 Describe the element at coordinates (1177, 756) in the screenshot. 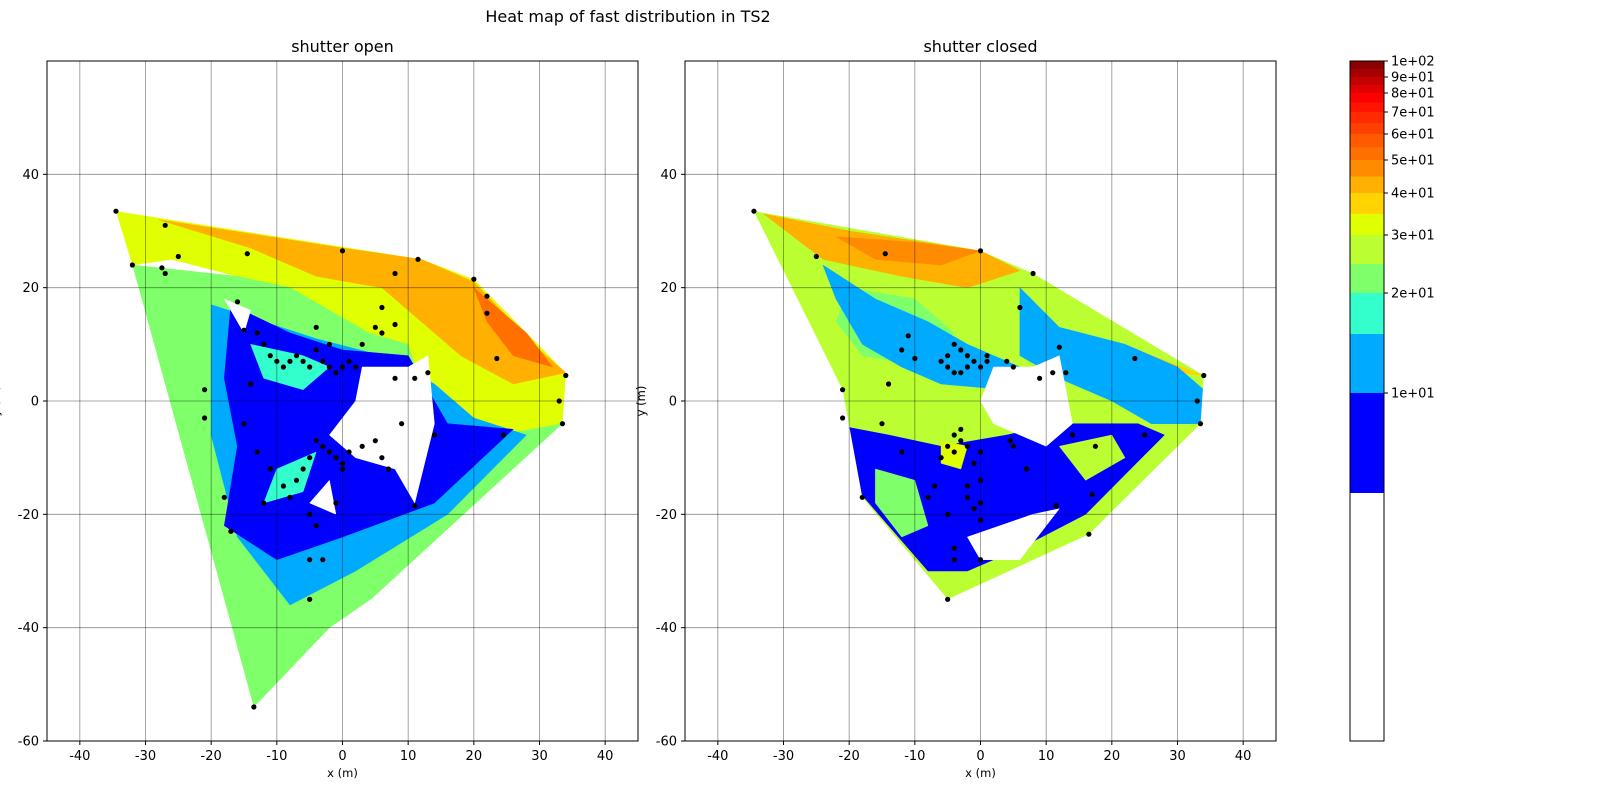

I see `x-tick-label: 30` at that location.